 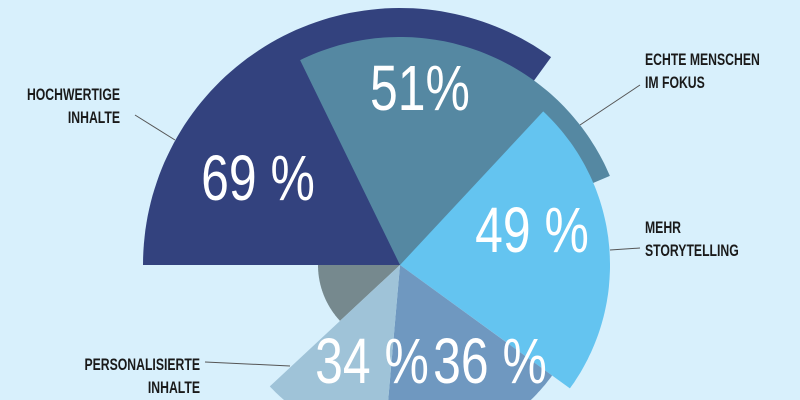 What do you see at coordinates (532, 230) in the screenshot?
I see `value-label: 49 %` at bounding box center [532, 230].